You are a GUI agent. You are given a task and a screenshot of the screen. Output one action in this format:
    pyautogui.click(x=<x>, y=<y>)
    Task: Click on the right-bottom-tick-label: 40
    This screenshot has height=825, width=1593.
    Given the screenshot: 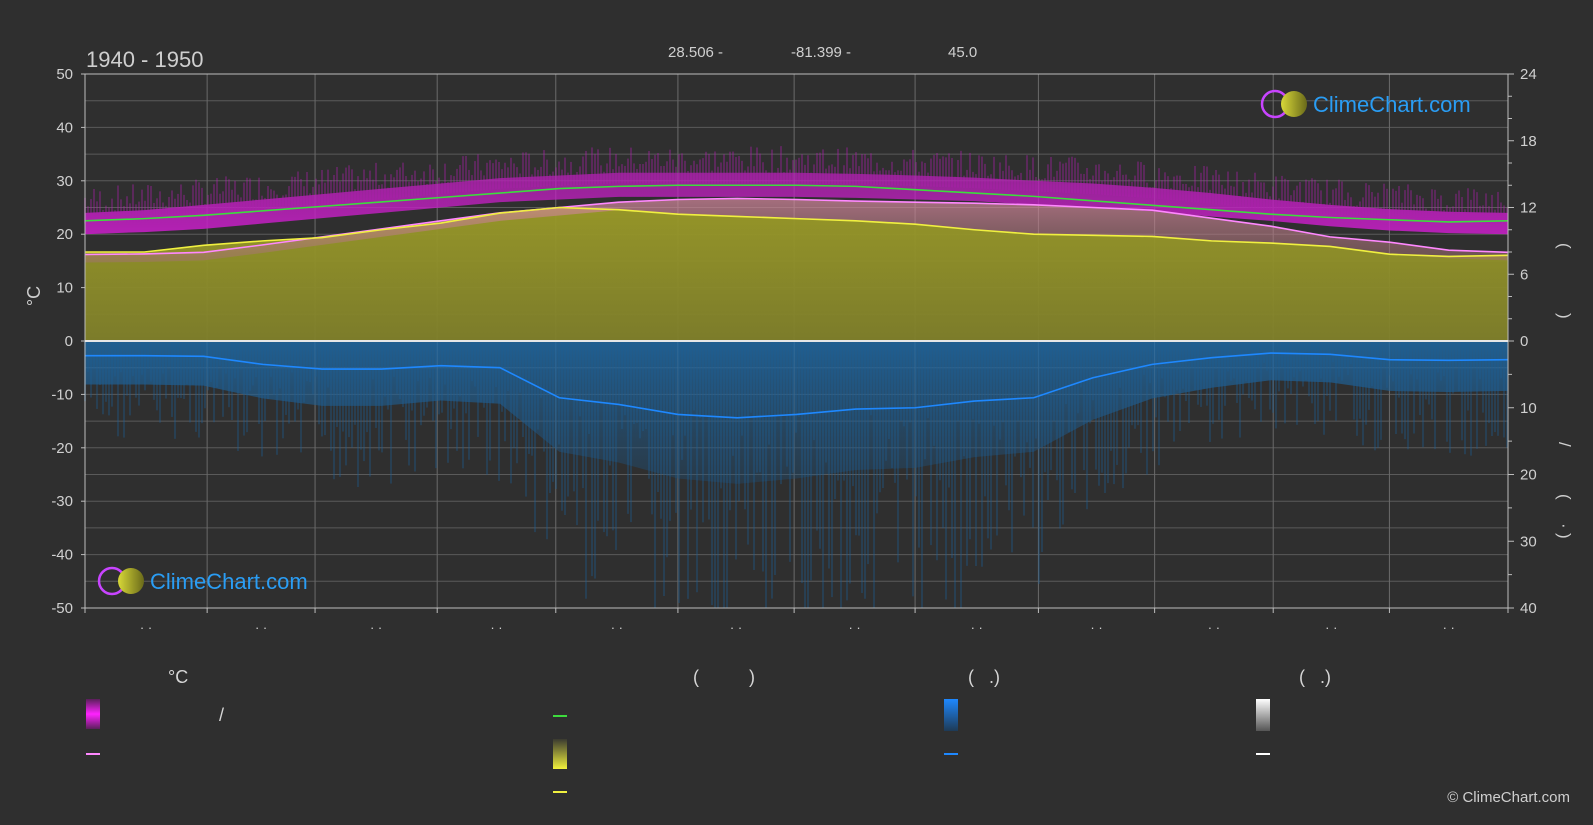 What is the action you would take?
    pyautogui.click(x=1528, y=608)
    